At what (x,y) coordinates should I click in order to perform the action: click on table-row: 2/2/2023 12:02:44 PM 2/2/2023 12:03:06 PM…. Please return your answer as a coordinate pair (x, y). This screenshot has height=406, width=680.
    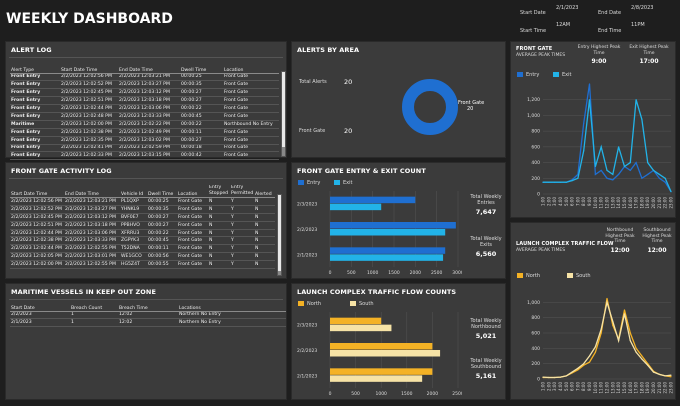
    Looking at the image, I should click on (142, 233).